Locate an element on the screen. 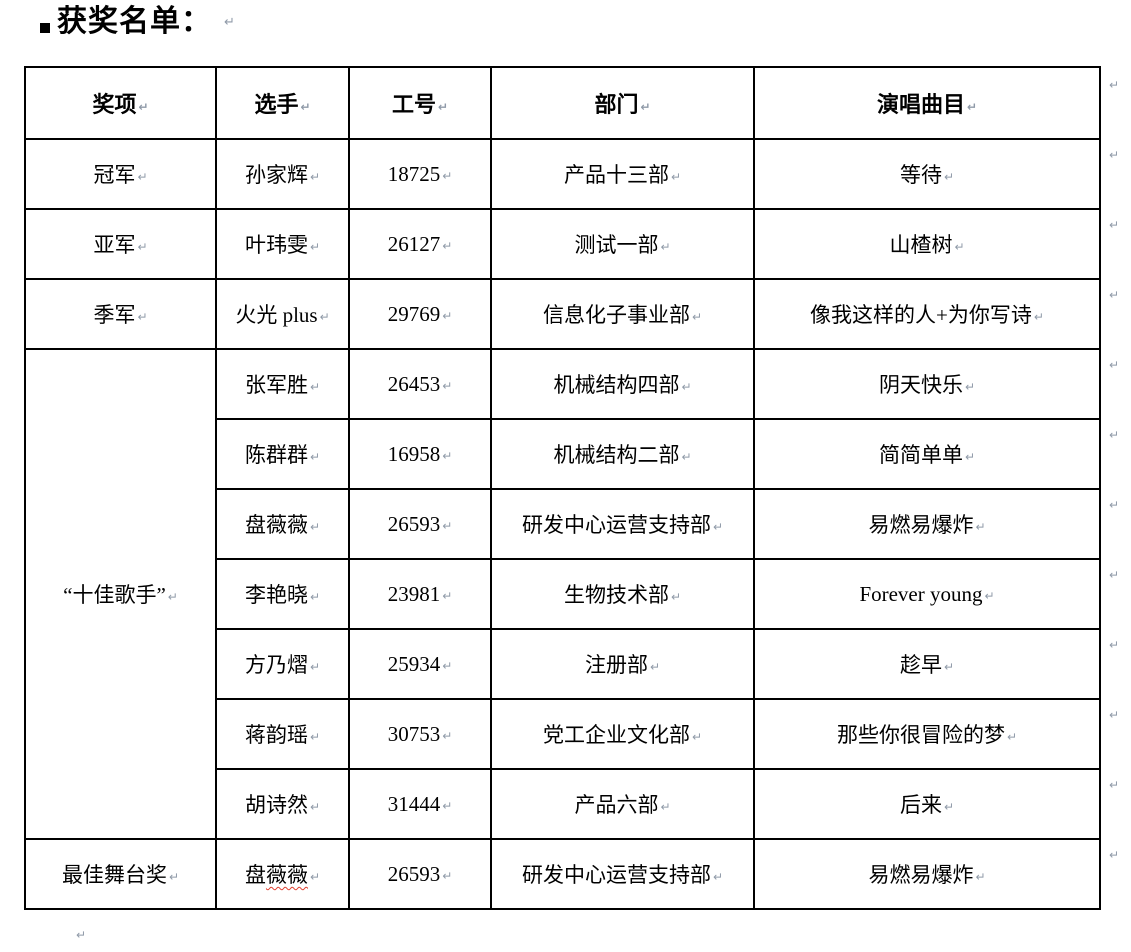 The height and width of the screenshot is (952, 1131). cell-text: 研发中心运营支持部 is located at coordinates (616, 525).